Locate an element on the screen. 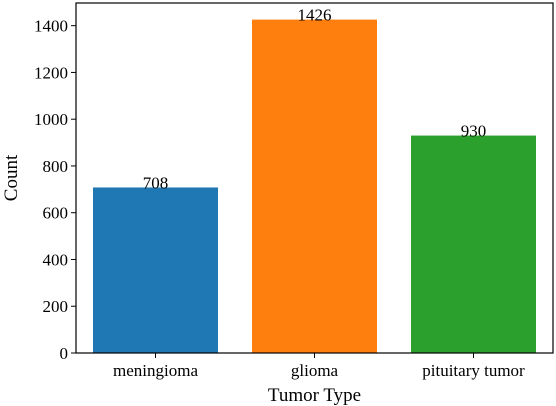 The height and width of the screenshot is (406, 556). x-axis-ticks: meningioma glioma pituitary tumor is located at coordinates (319, 366).